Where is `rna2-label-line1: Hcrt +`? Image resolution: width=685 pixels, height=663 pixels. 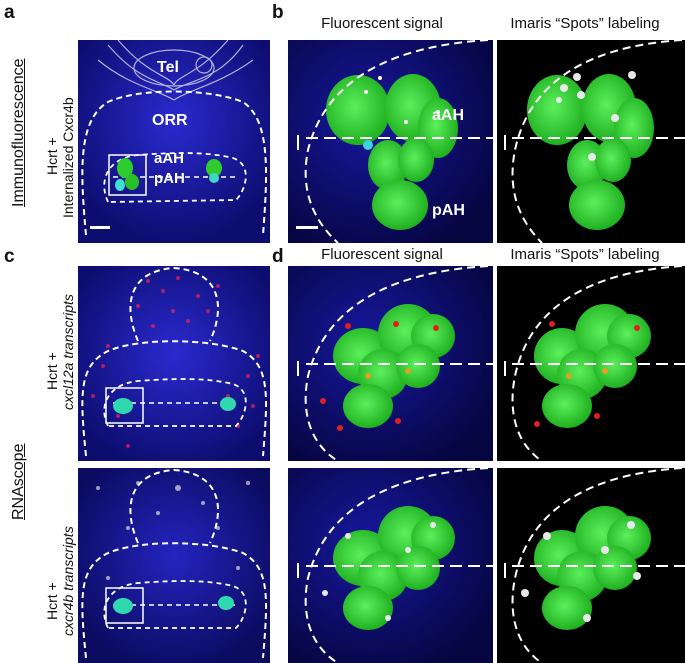 rna2-label-line1: Hcrt + is located at coordinates (52, 601).